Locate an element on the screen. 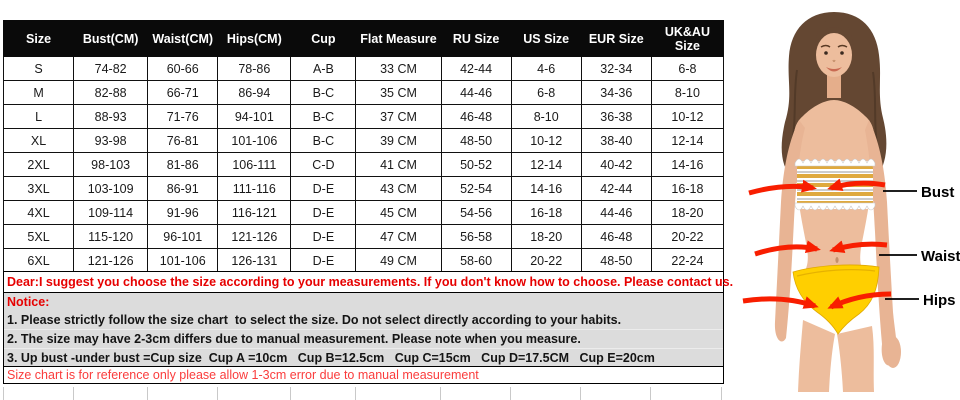  waist-label: Waist is located at coordinates (940, 256).